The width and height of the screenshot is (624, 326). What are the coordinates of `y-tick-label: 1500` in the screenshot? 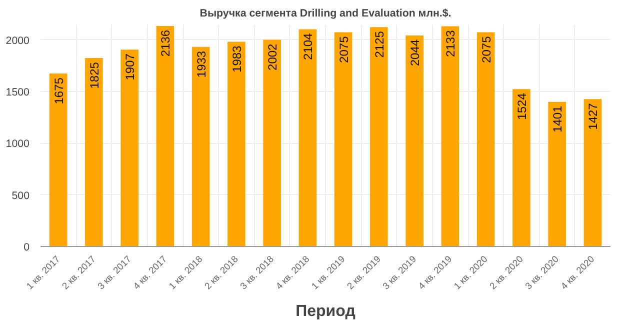 It's located at (18, 92).